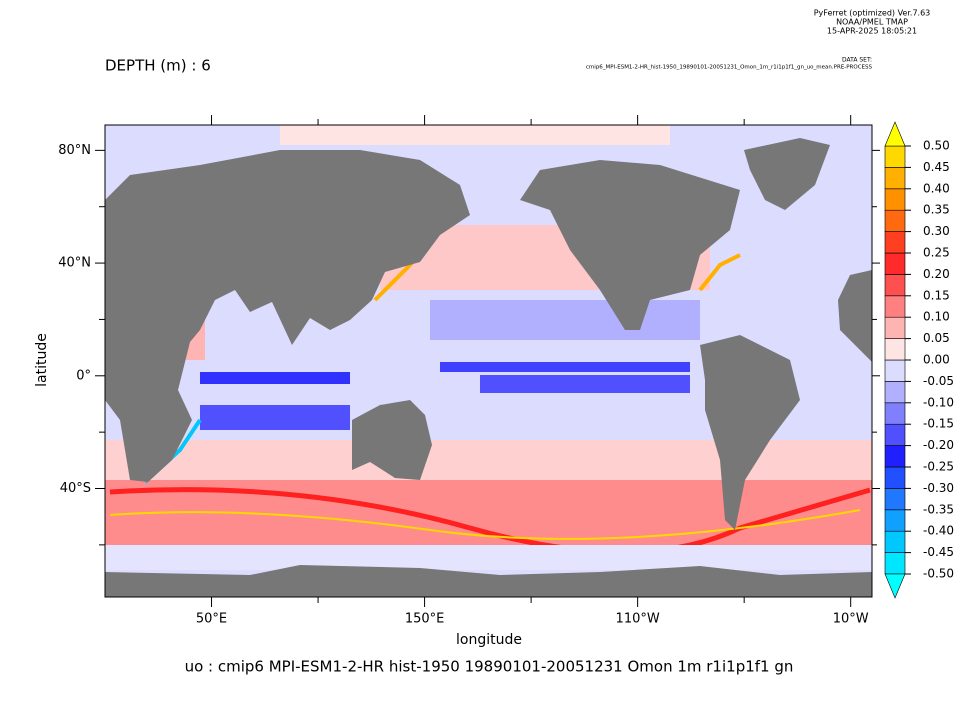  I want to click on colorbar-label: 0.25, so click(936, 253).